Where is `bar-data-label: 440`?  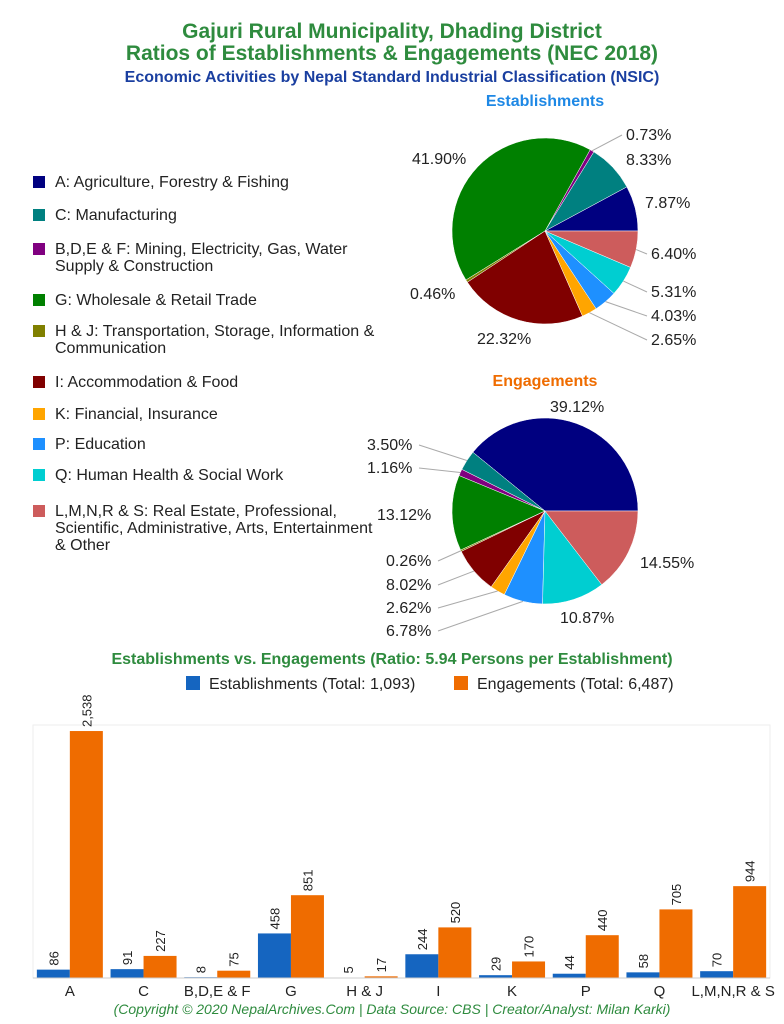
bar-data-label: 440 is located at coordinates (602, 920).